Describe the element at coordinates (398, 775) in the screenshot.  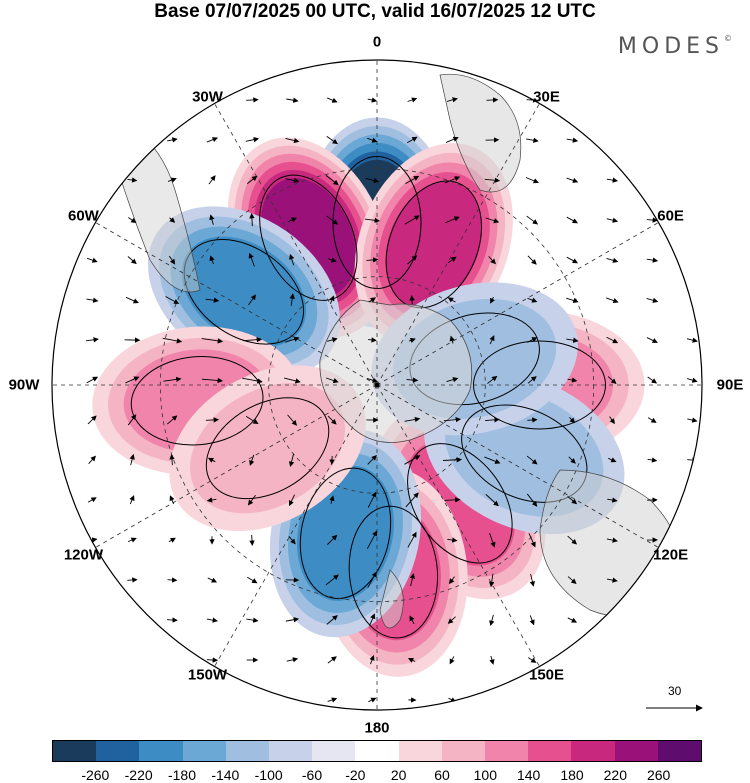
I see `colorbar-tick-label: 20` at that location.